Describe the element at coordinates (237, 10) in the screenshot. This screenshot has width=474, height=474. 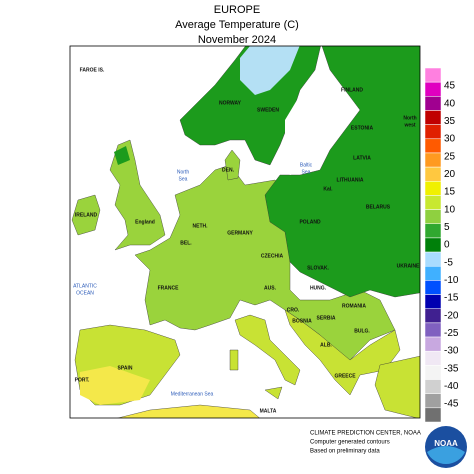
I see `title: EUROPE` at that location.